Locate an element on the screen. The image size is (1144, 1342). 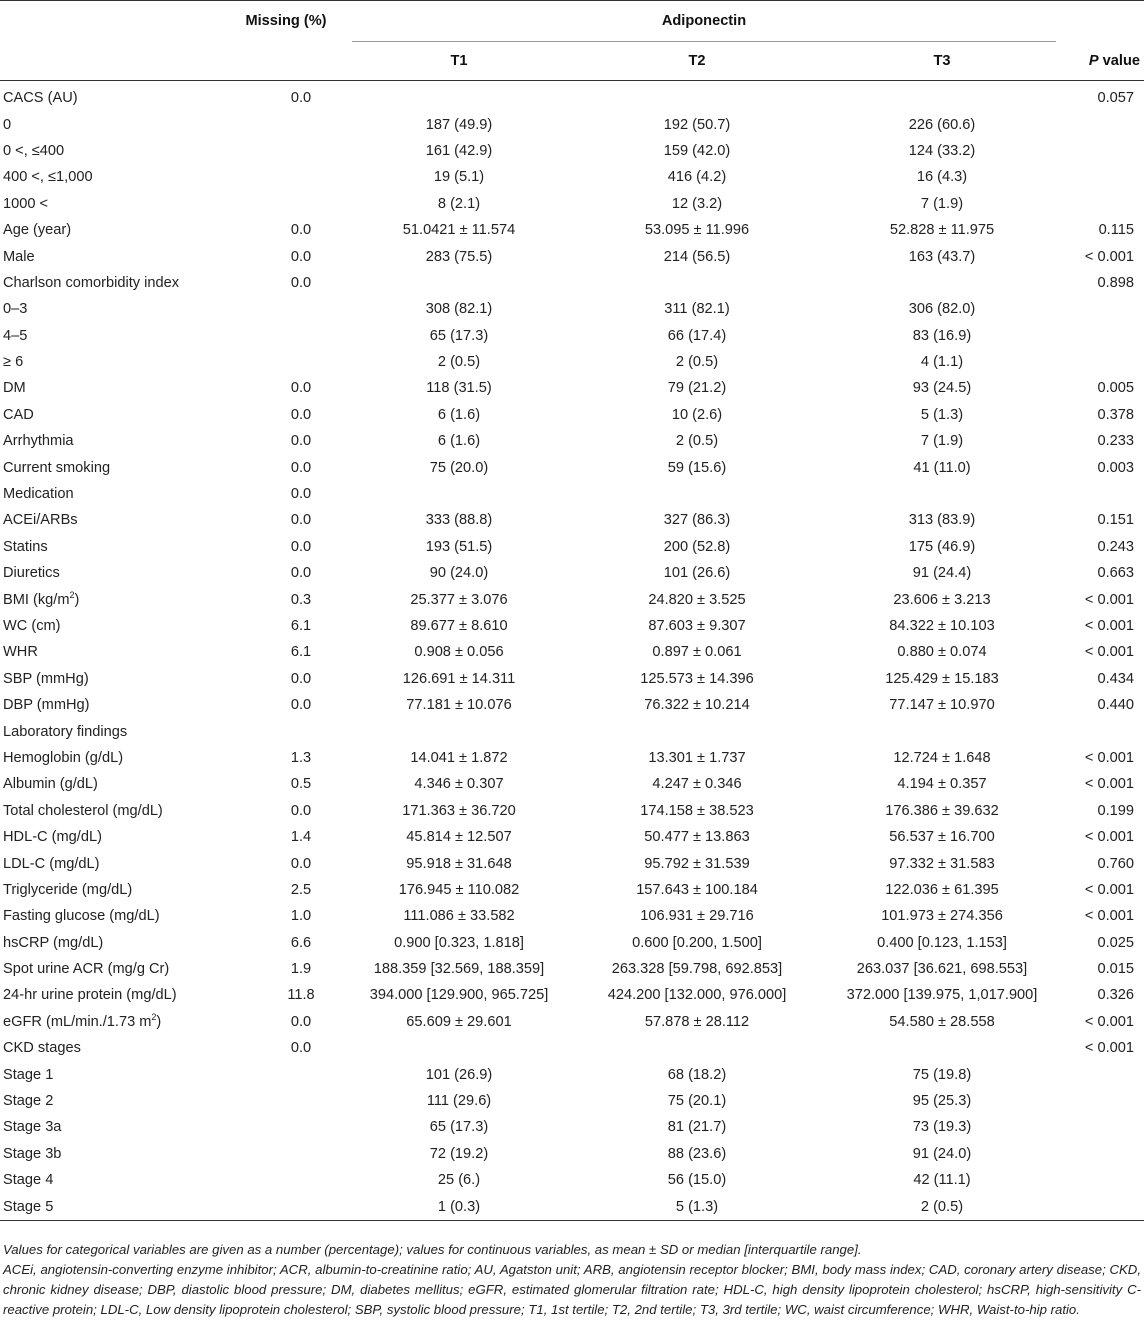
p-value-cell: 0.233 is located at coordinates (1115, 441).